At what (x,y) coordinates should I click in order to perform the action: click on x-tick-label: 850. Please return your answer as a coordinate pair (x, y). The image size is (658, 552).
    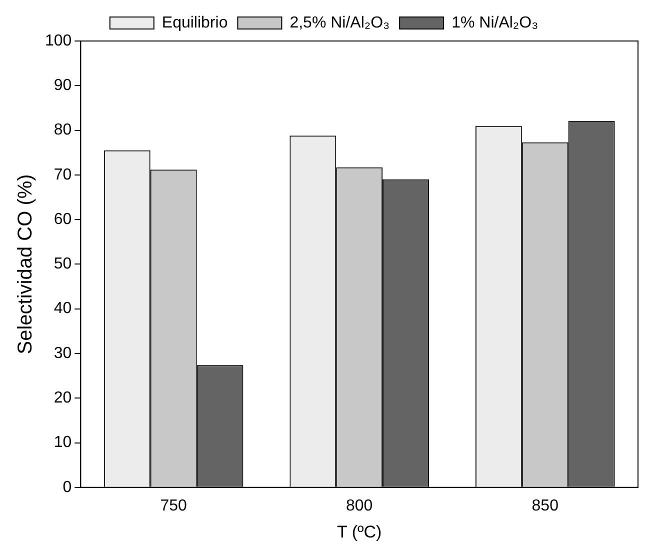
    Looking at the image, I should click on (545, 505).